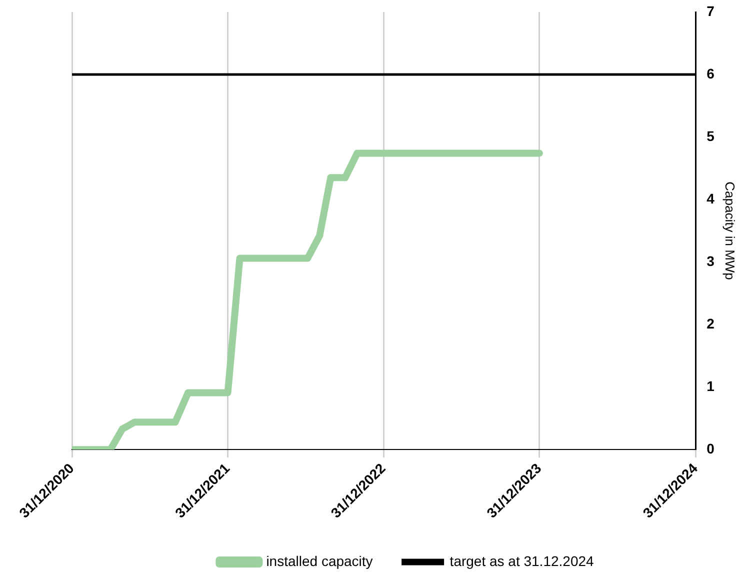 The width and height of the screenshot is (751, 583). Describe the element at coordinates (710, 386) in the screenshot. I see `y-tick-label: 1` at that location.